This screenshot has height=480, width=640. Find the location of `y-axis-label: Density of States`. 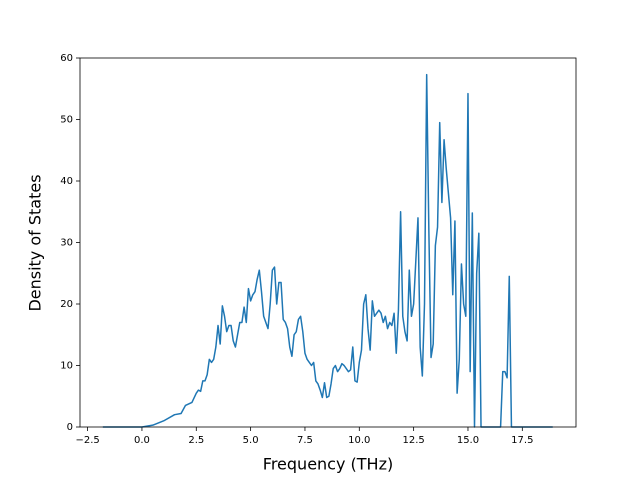

y-axis-label: Density of States is located at coordinates (35, 242).